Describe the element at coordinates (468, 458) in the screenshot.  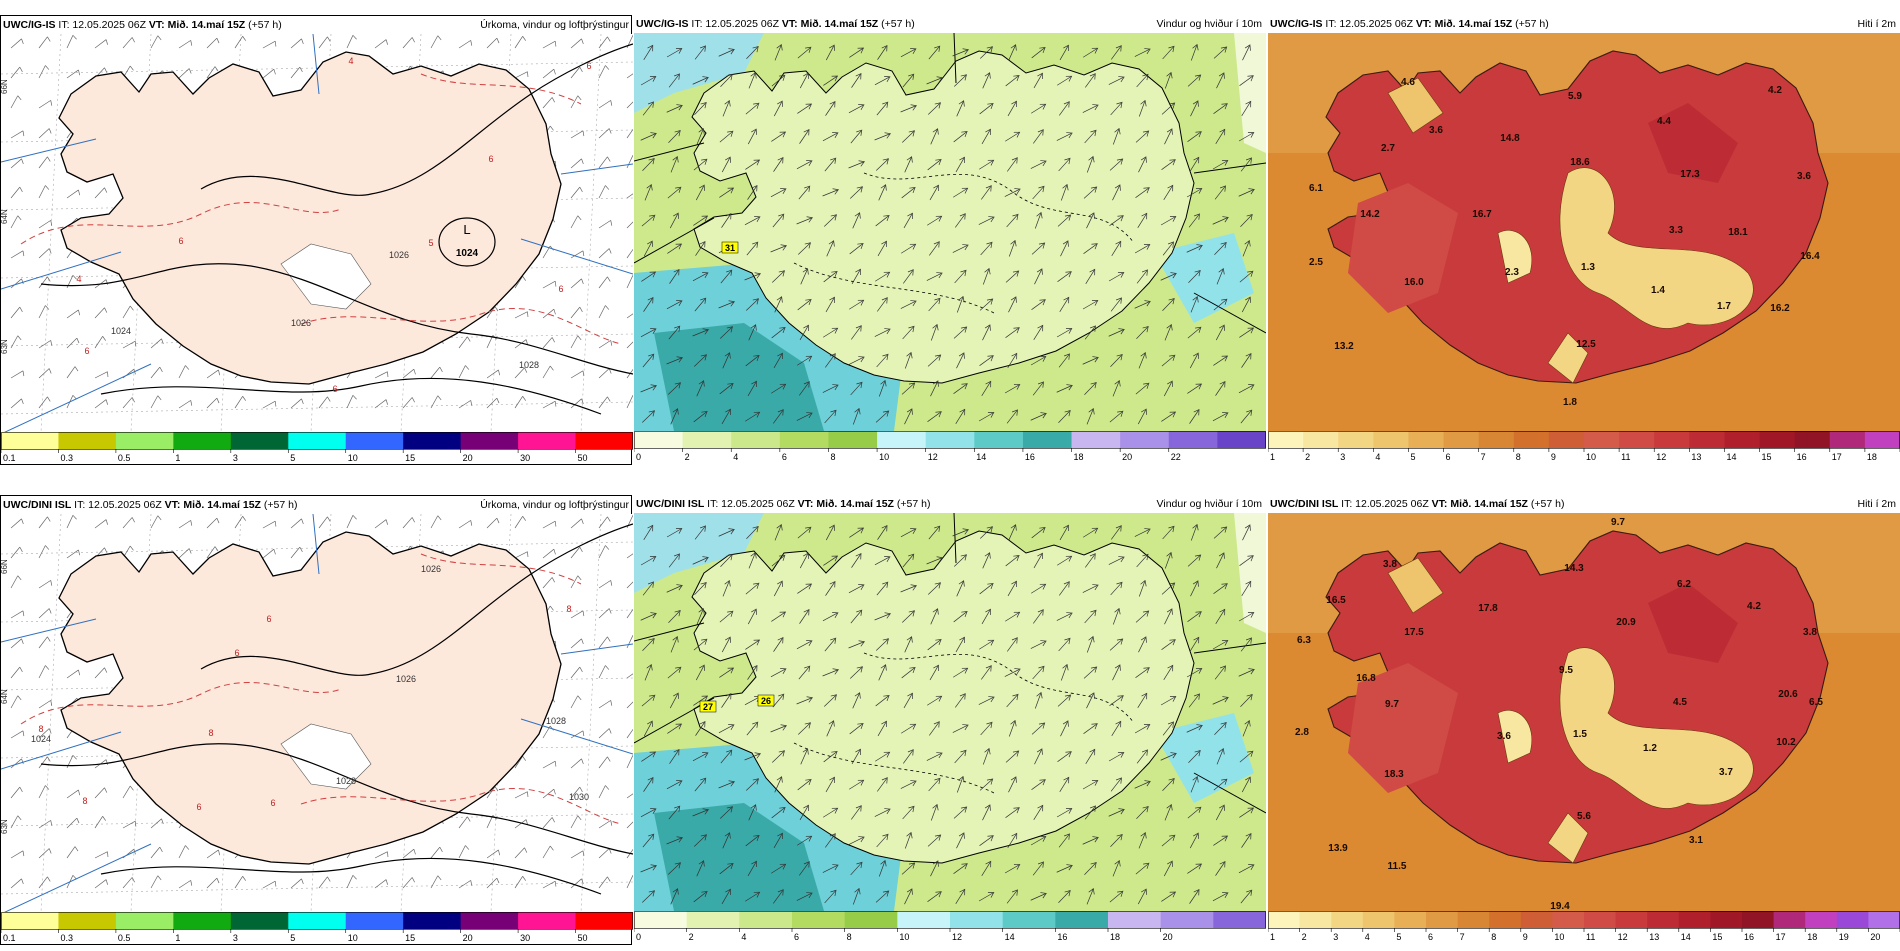
I see `colorbar-tick-label: 20` at that location.